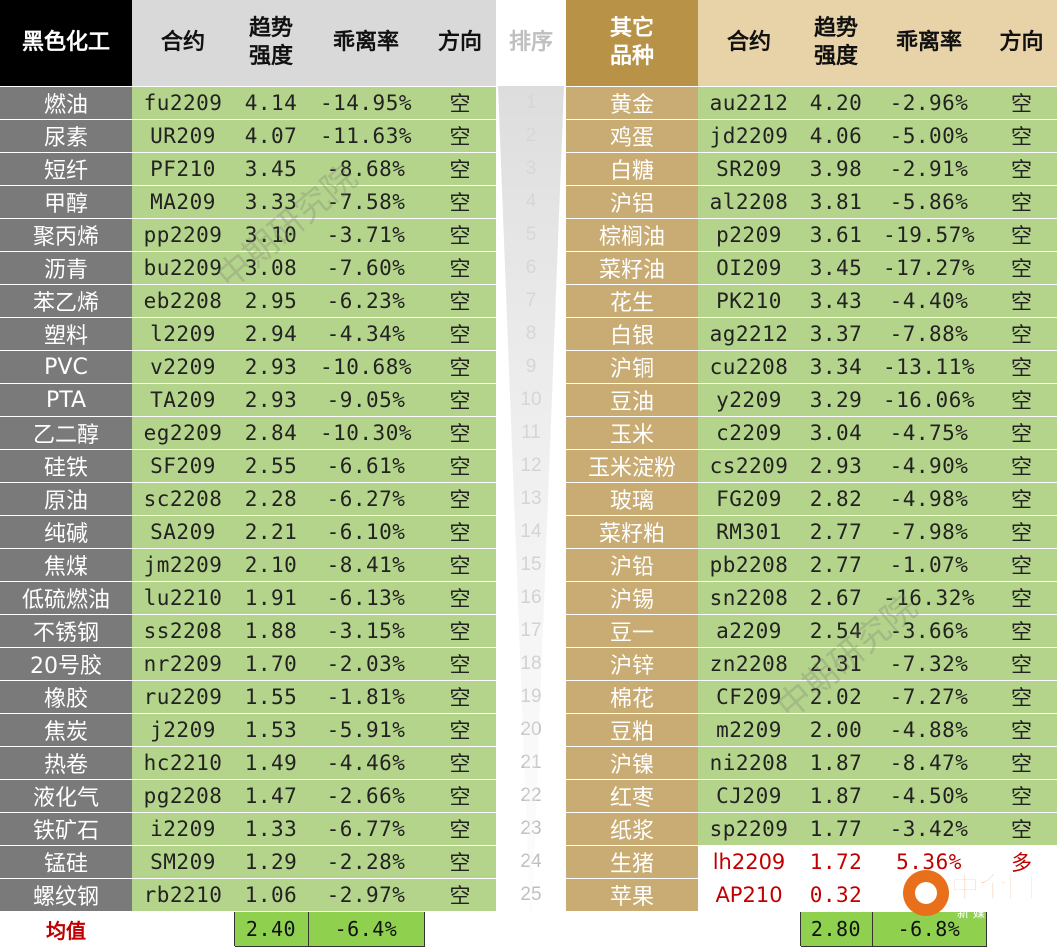  What do you see at coordinates (929, 268) in the screenshot?
I see `right-deviation-rate: -17.27%` at bounding box center [929, 268].